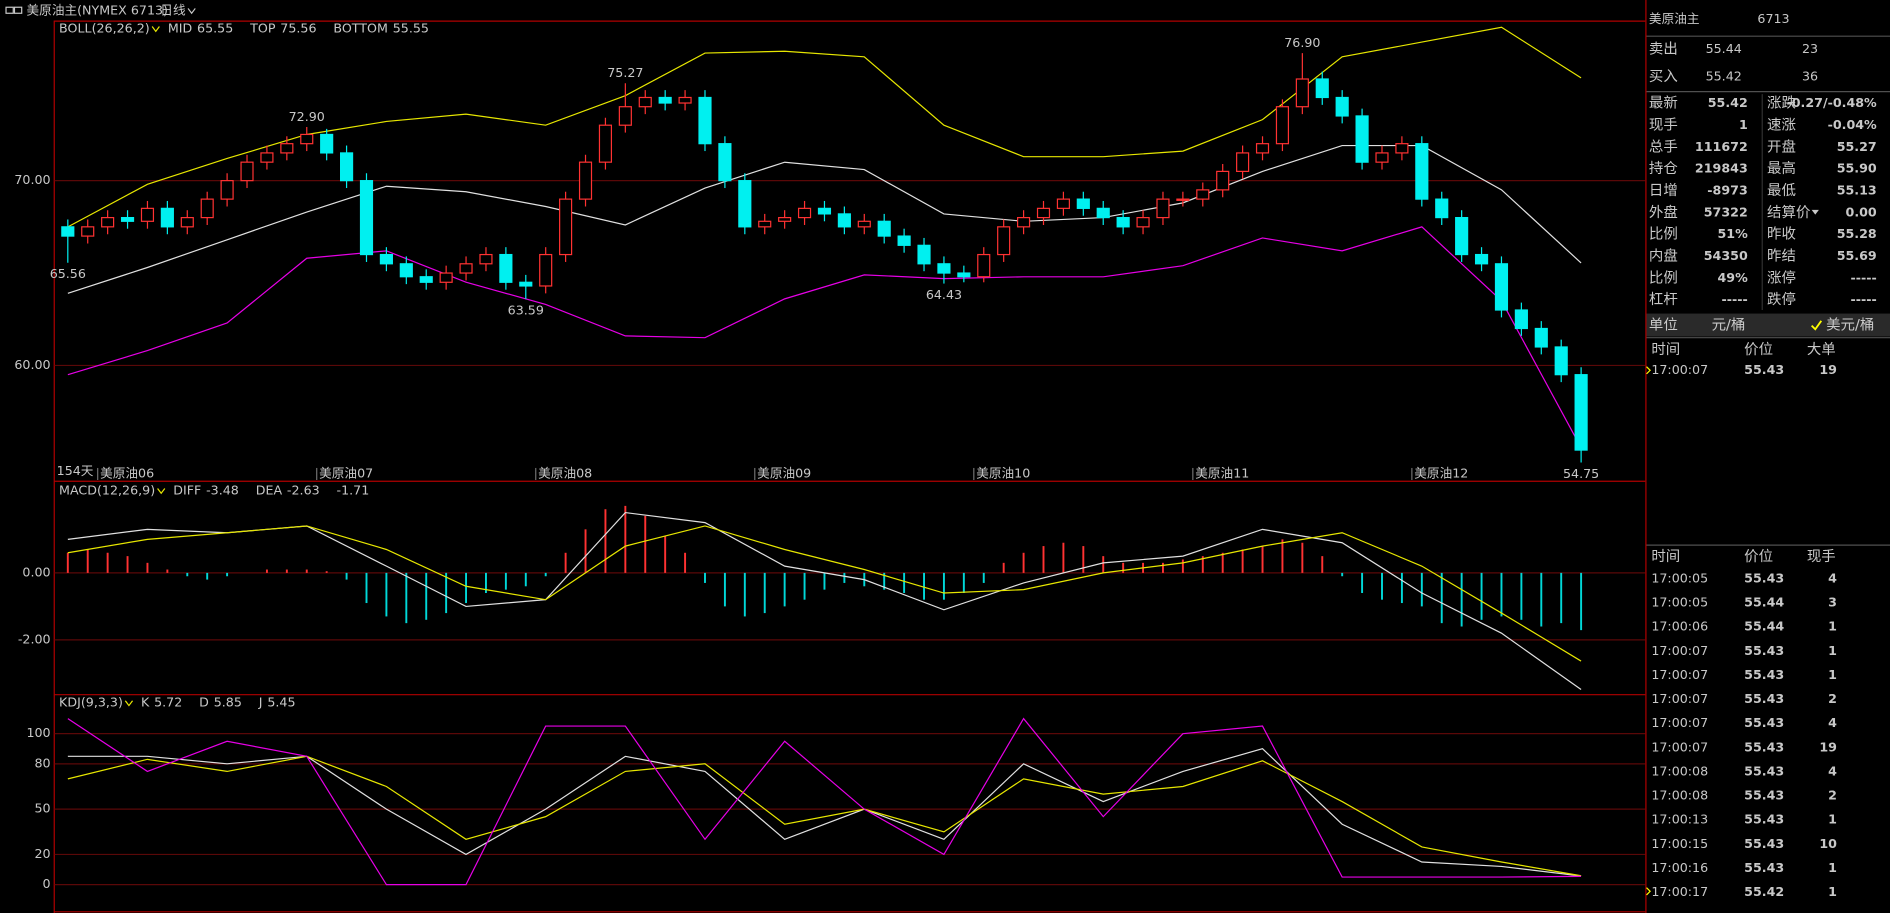 The image size is (1890, 913). I want to click on check-icon, so click(1817, 325).